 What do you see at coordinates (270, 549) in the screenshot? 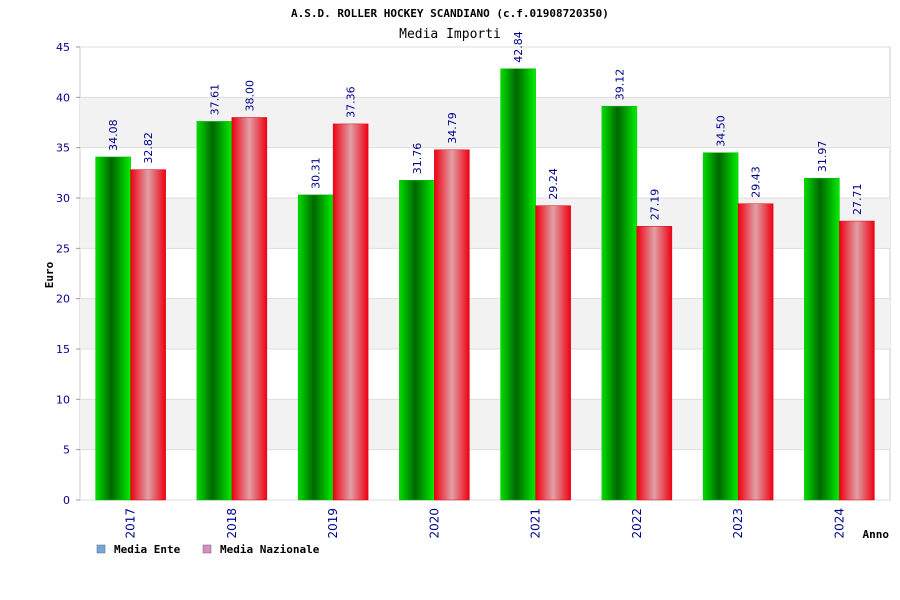
I see `legend-label: Media Nazionale` at bounding box center [270, 549].